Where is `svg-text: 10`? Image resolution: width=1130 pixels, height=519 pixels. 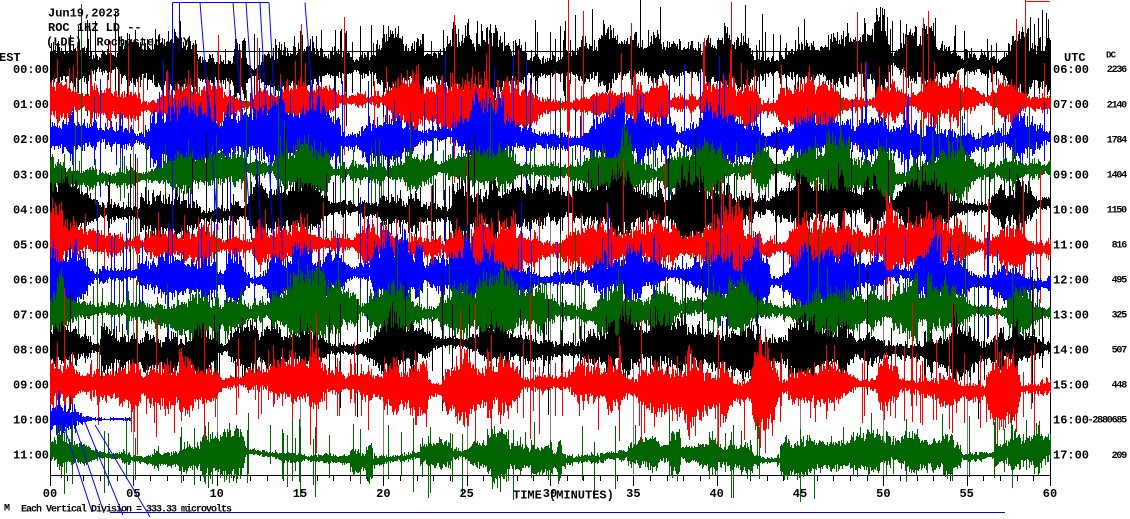 svg-text: 10 is located at coordinates (216, 494).